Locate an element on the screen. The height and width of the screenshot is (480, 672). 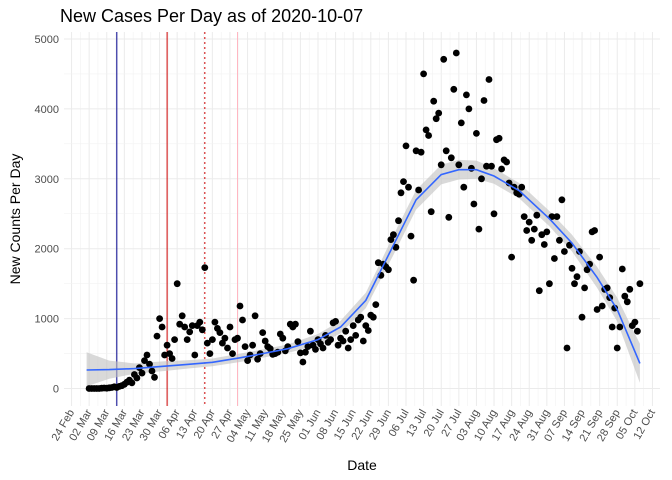
y-tick-labels: 0 1000 2000 3000 4000 5000 is located at coordinates (47, 215).